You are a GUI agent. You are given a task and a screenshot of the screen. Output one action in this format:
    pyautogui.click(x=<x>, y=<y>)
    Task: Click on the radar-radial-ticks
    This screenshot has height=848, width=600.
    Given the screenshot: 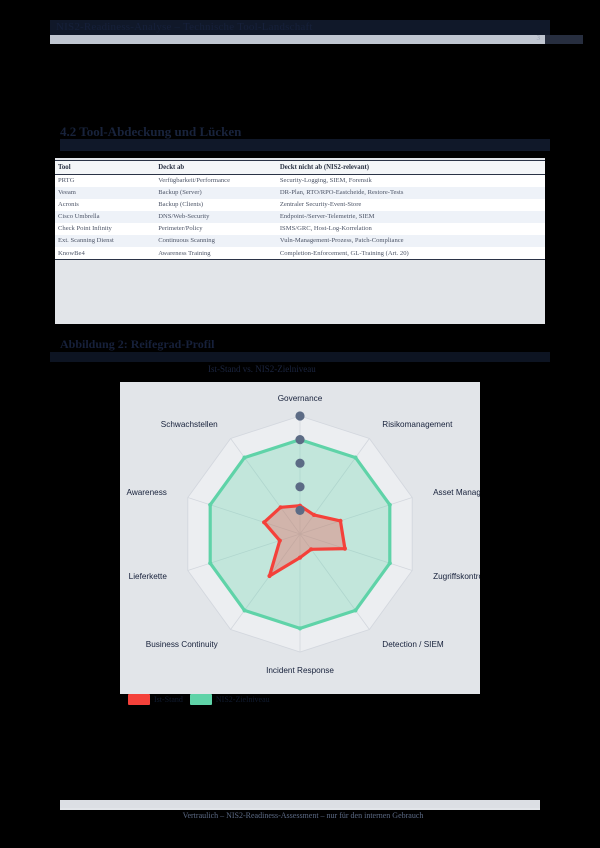 What is the action you would take?
    pyautogui.click(x=300, y=463)
    